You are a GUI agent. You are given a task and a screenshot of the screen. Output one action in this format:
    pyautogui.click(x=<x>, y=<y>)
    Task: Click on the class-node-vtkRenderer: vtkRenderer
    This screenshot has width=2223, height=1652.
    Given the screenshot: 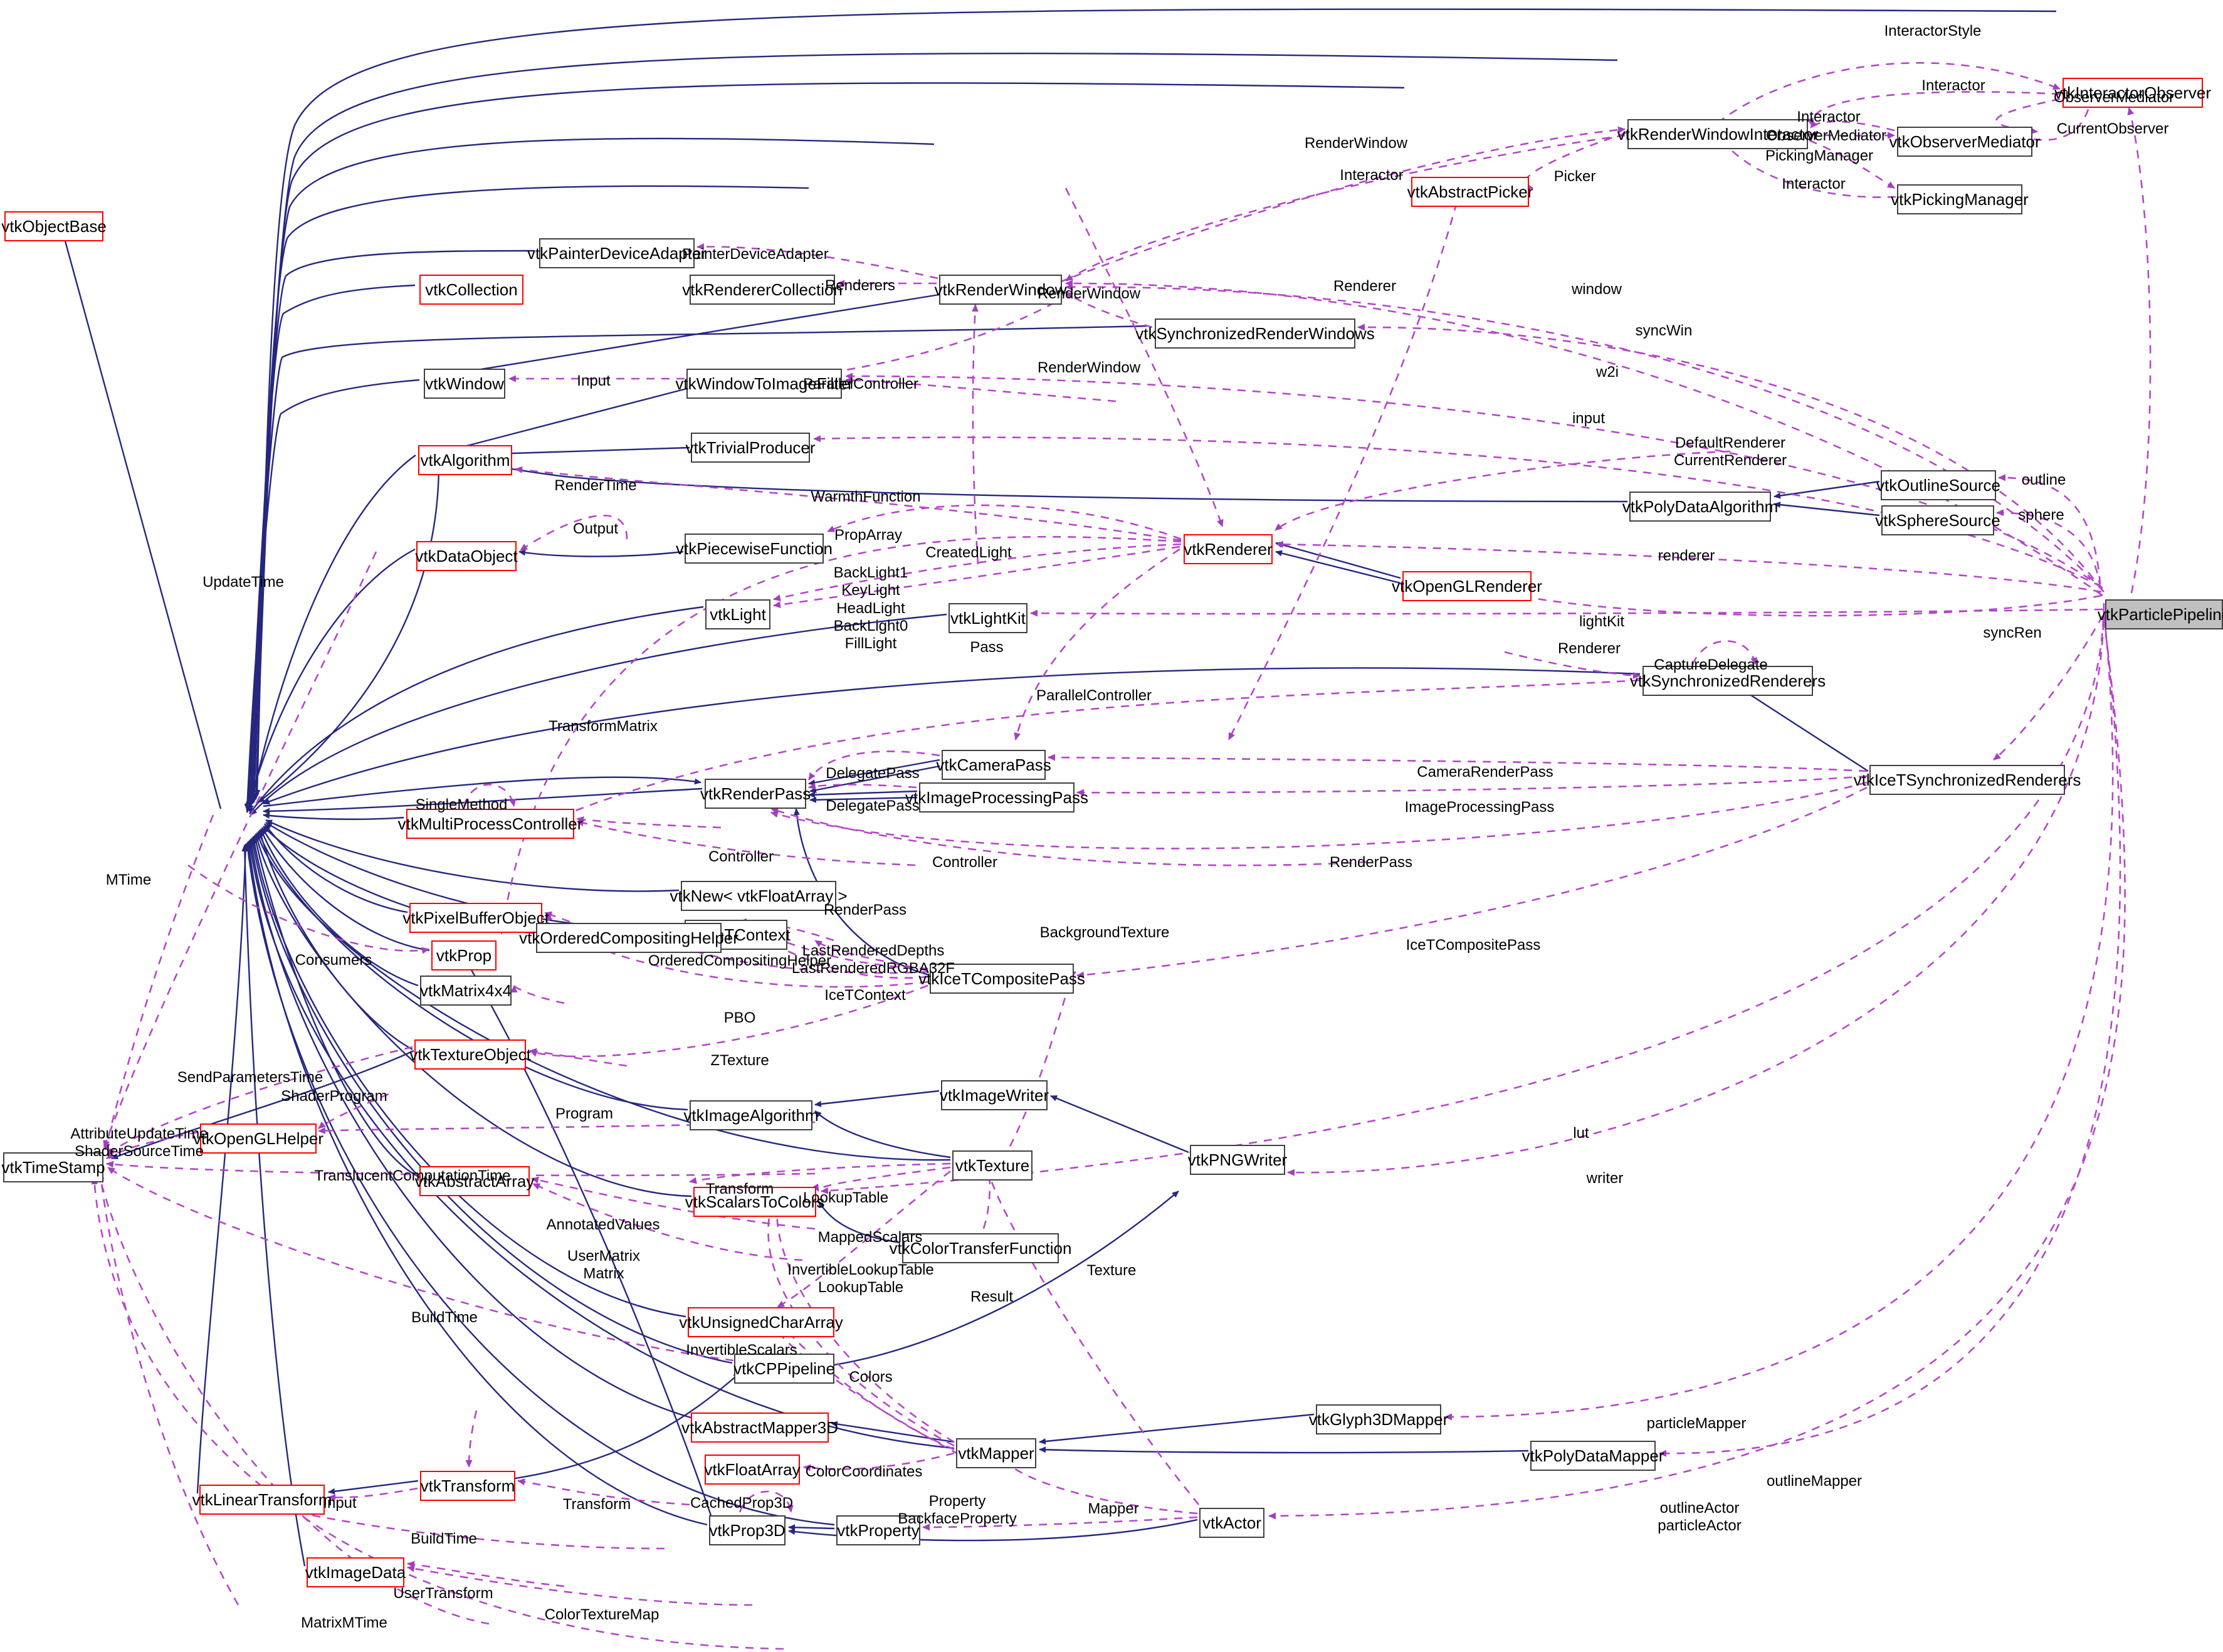 What is the action you would take?
    pyautogui.click(x=1228, y=549)
    